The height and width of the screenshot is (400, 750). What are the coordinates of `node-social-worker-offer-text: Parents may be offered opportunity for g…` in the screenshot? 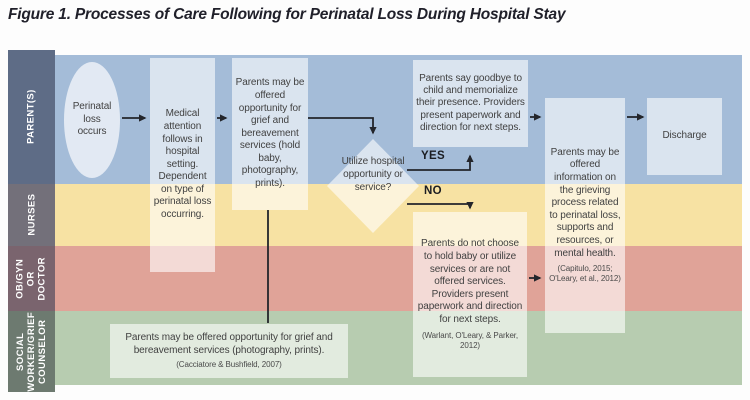 It's located at (229, 344).